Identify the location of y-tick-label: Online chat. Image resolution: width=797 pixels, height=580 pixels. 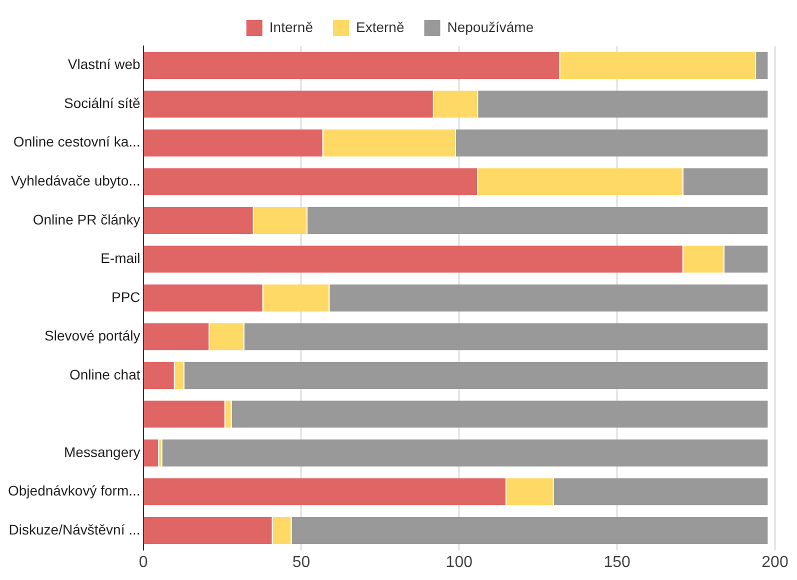
(104, 374).